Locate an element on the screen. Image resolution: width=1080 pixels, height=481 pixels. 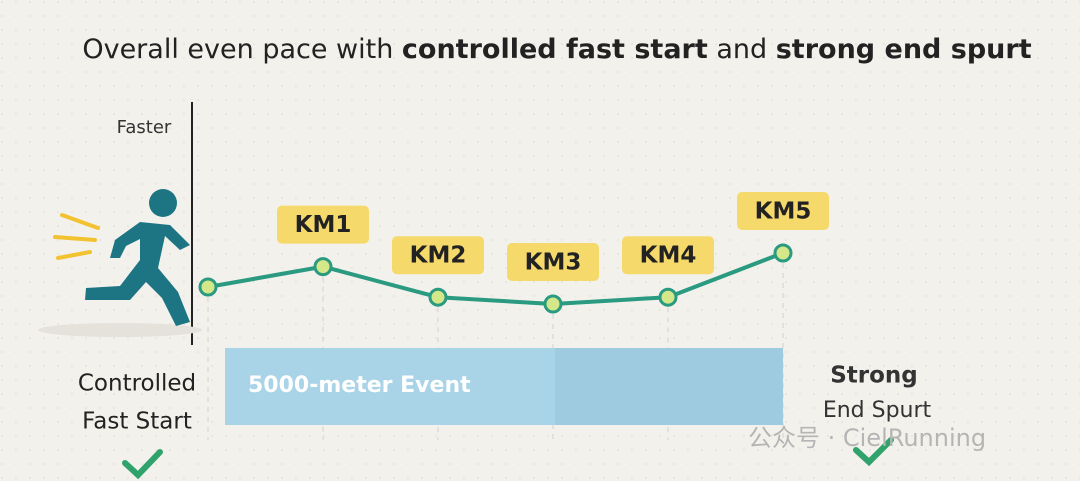
title-segment: strong end spurt is located at coordinates (904, 49).